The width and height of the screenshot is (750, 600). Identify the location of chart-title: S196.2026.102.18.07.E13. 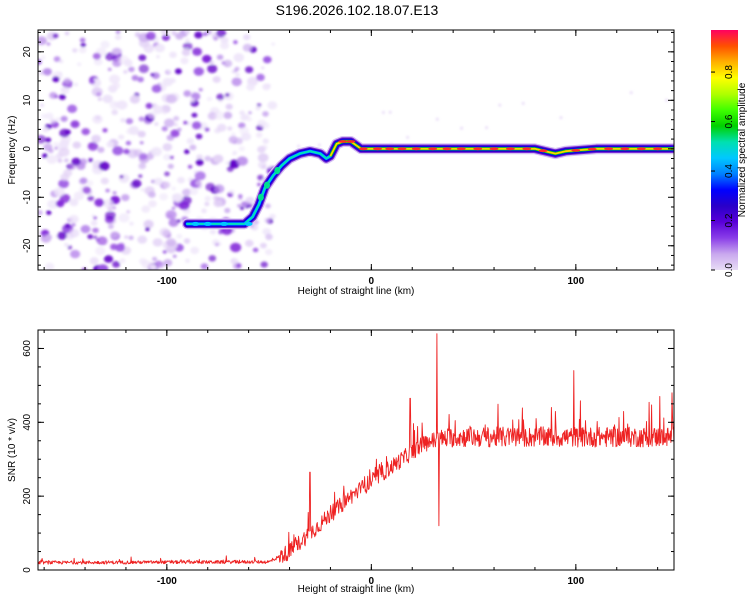
(357, 10).